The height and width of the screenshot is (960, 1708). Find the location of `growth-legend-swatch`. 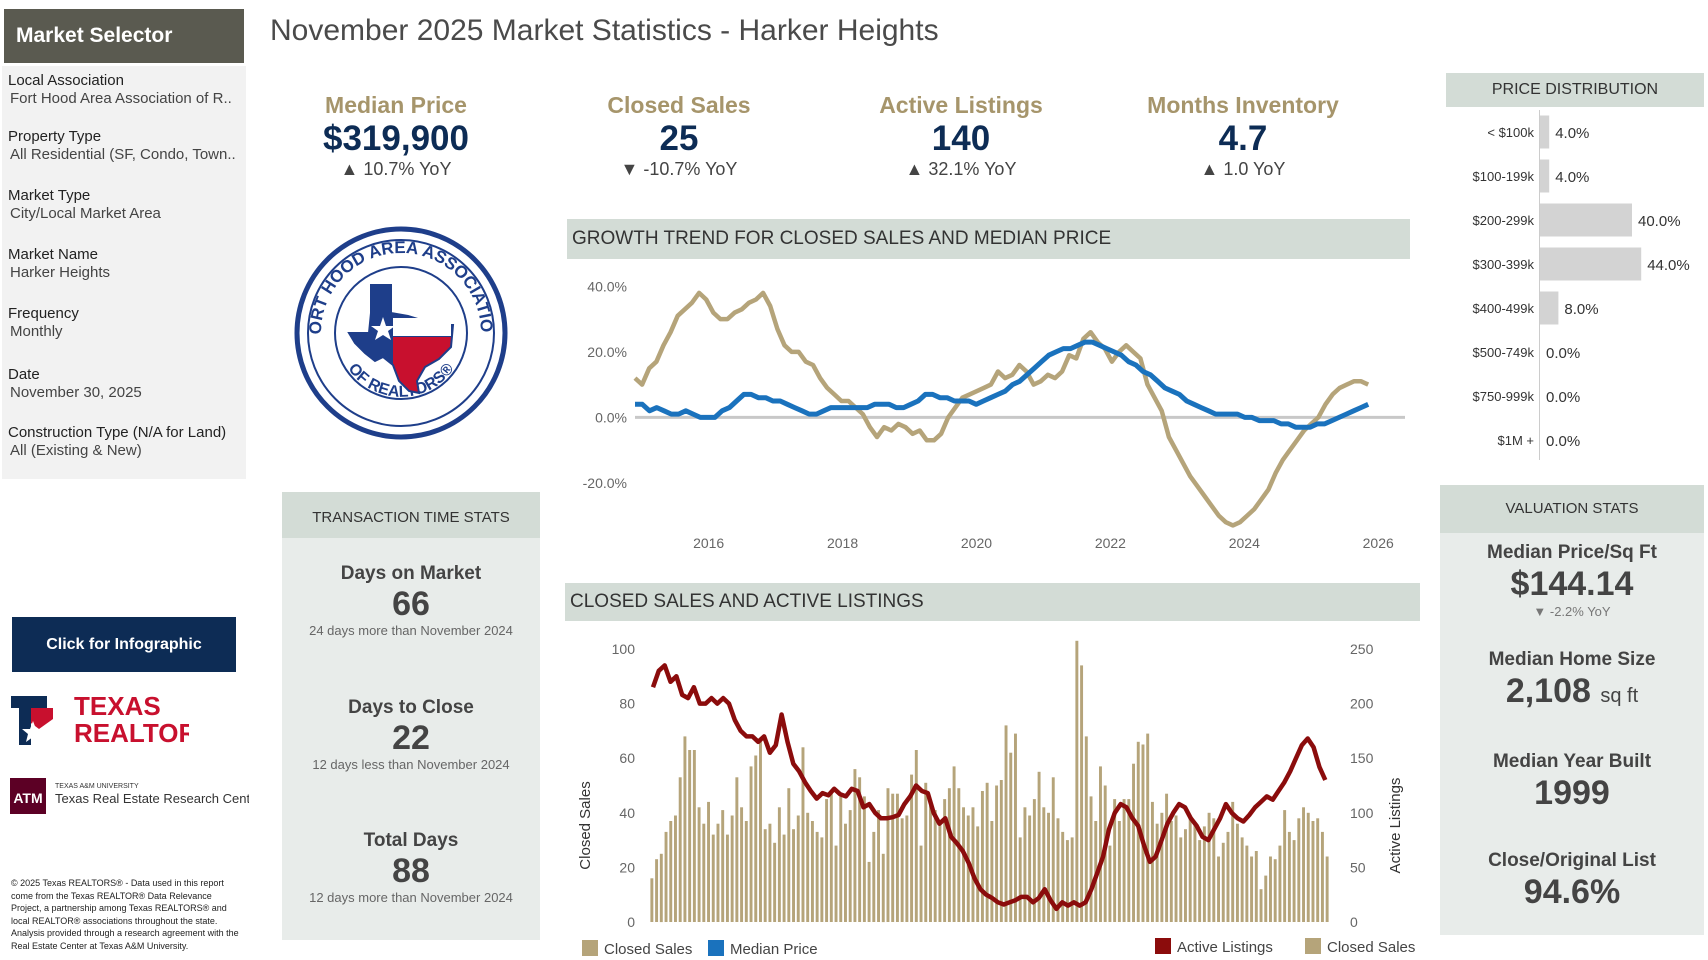

growth-legend-swatch is located at coordinates (716, 948).